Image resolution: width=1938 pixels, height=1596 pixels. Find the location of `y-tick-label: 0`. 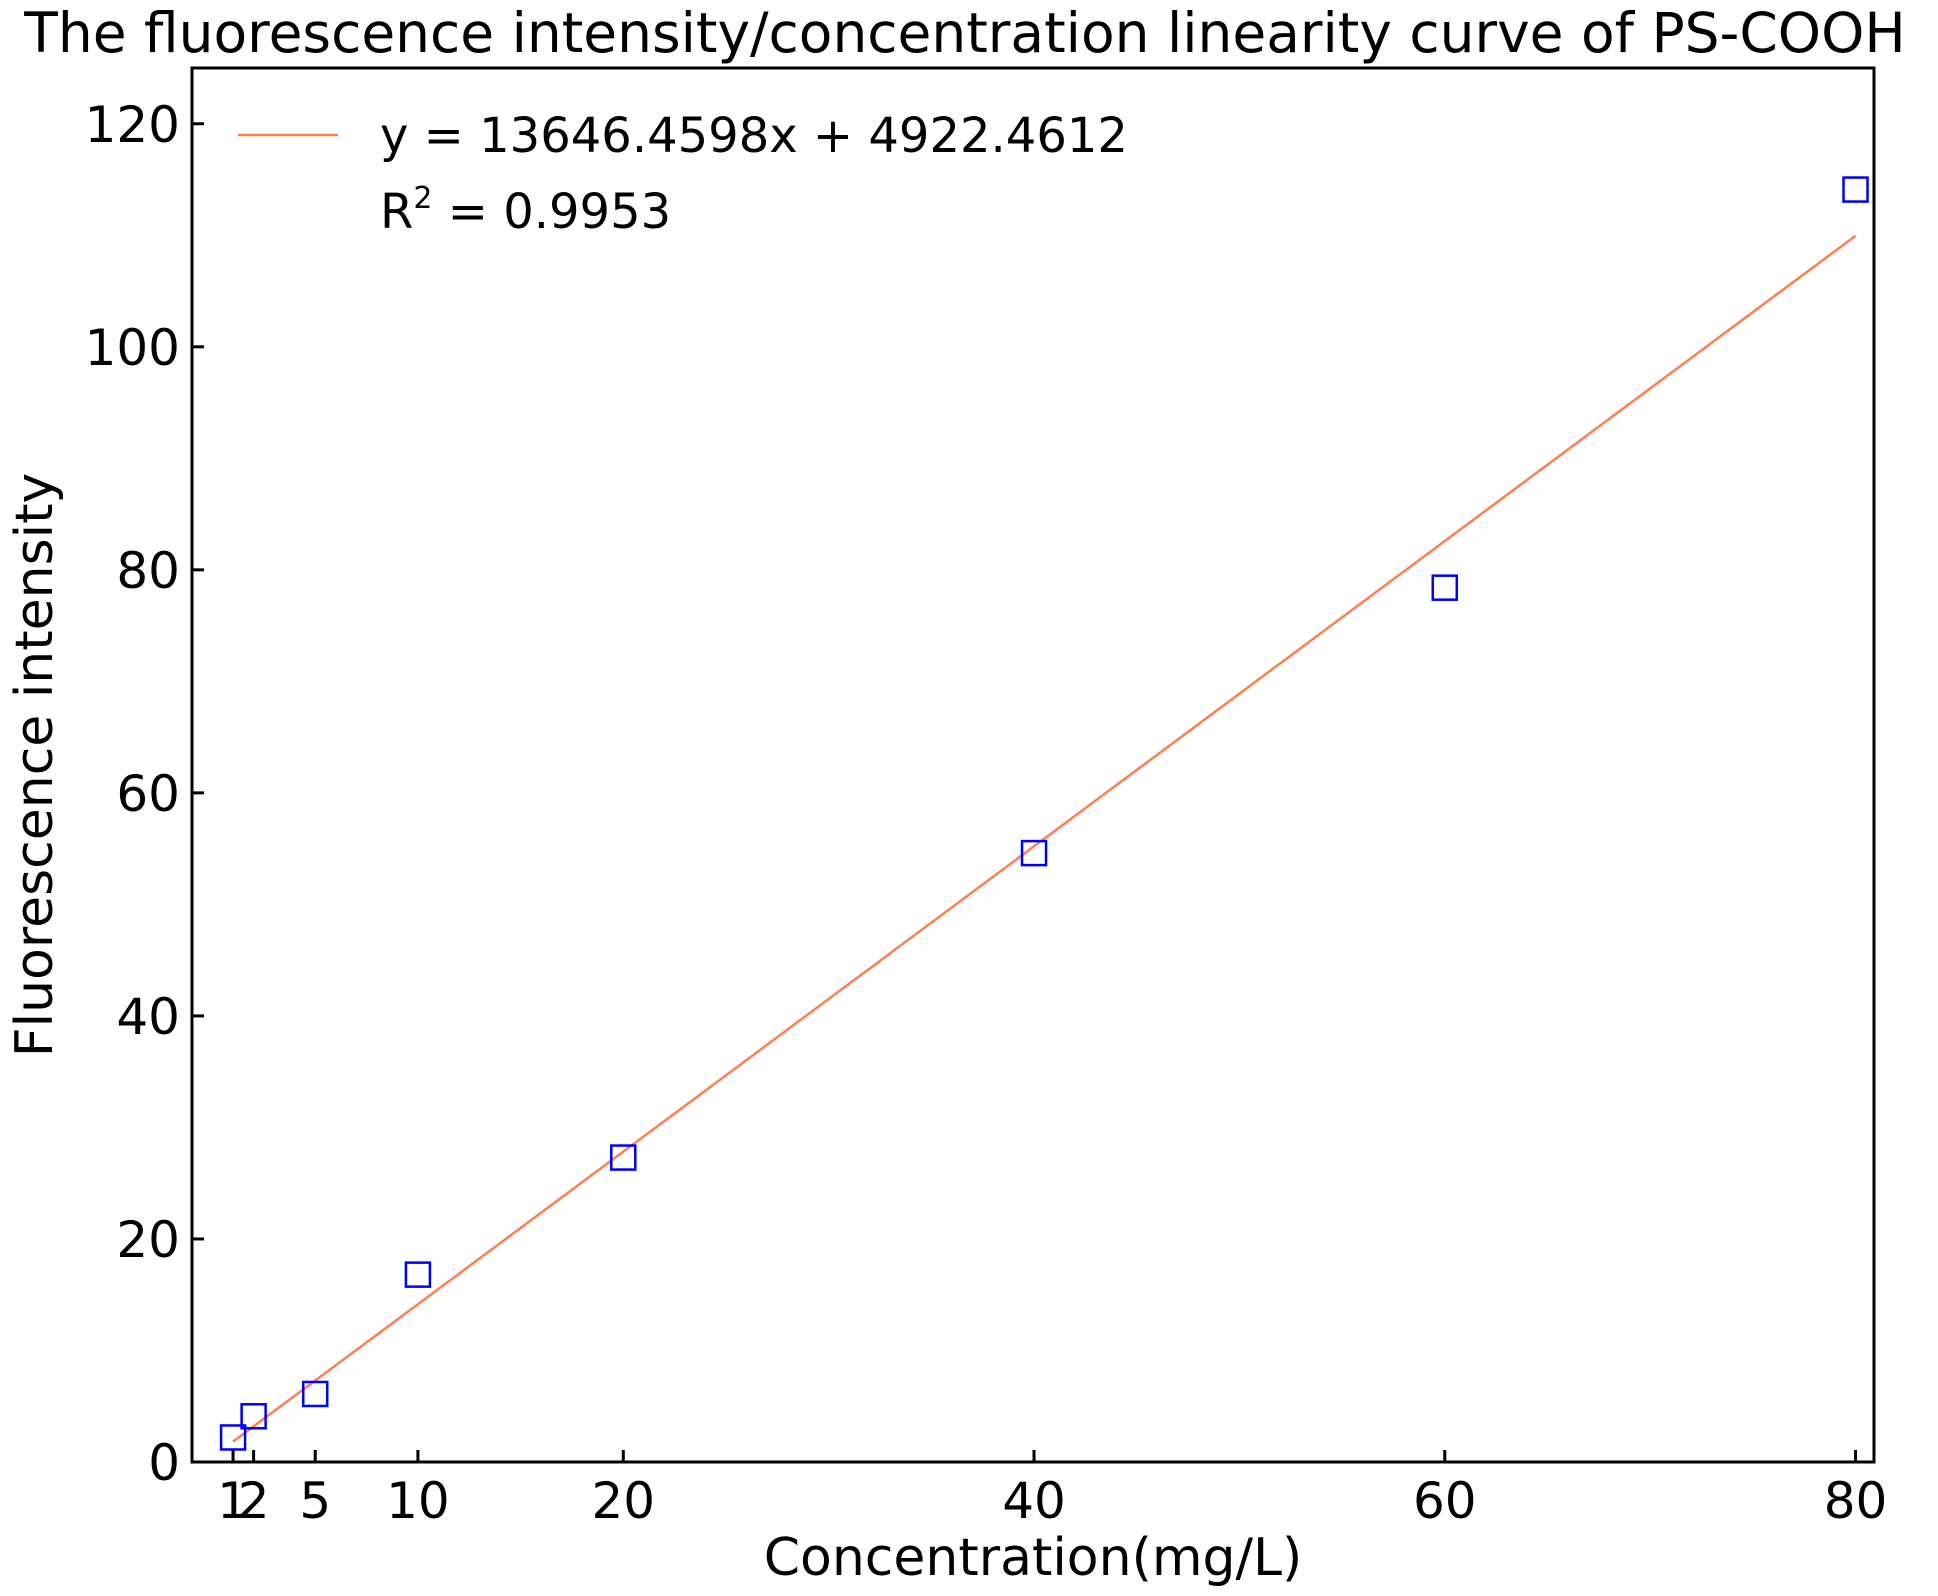

y-tick-label: 0 is located at coordinates (164, 1463).